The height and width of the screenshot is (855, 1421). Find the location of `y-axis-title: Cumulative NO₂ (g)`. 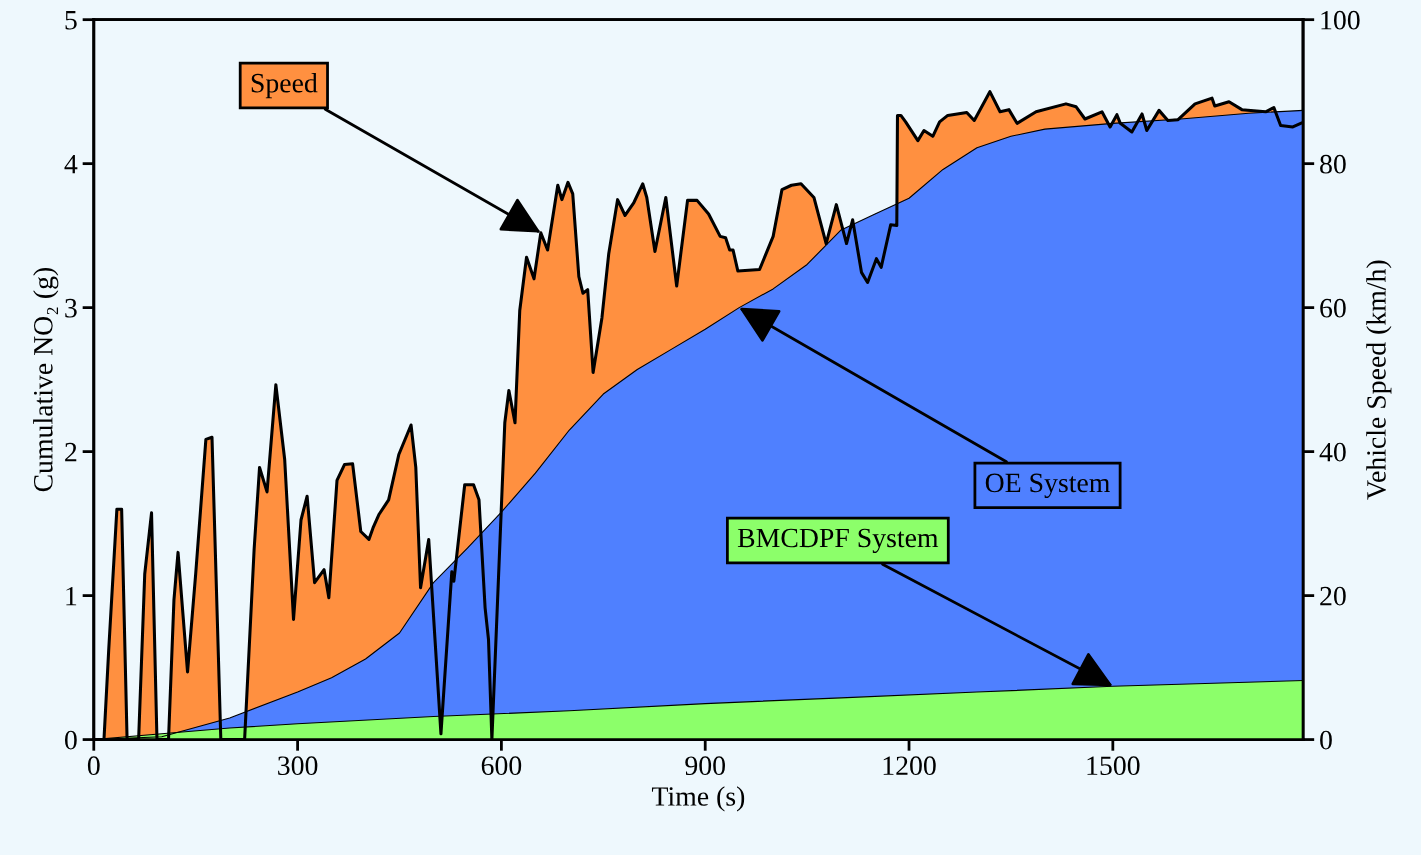

y-axis-title: Cumulative NO₂ (g) is located at coordinates (46, 379).